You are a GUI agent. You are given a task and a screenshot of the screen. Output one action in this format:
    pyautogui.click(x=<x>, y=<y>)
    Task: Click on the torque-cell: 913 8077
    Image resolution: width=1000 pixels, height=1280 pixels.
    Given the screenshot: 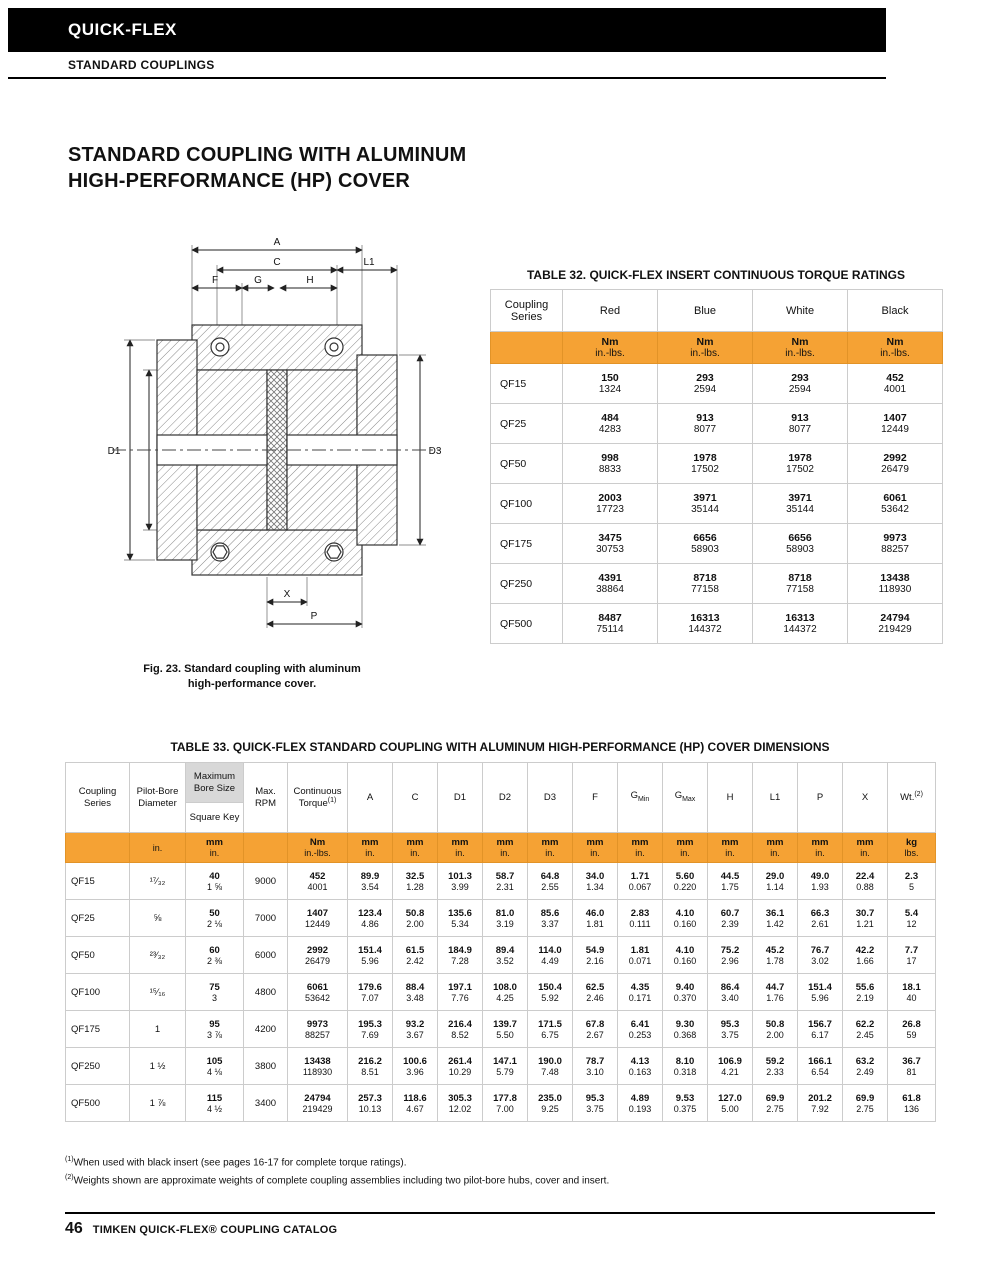 What is the action you would take?
    pyautogui.click(x=800, y=423)
    